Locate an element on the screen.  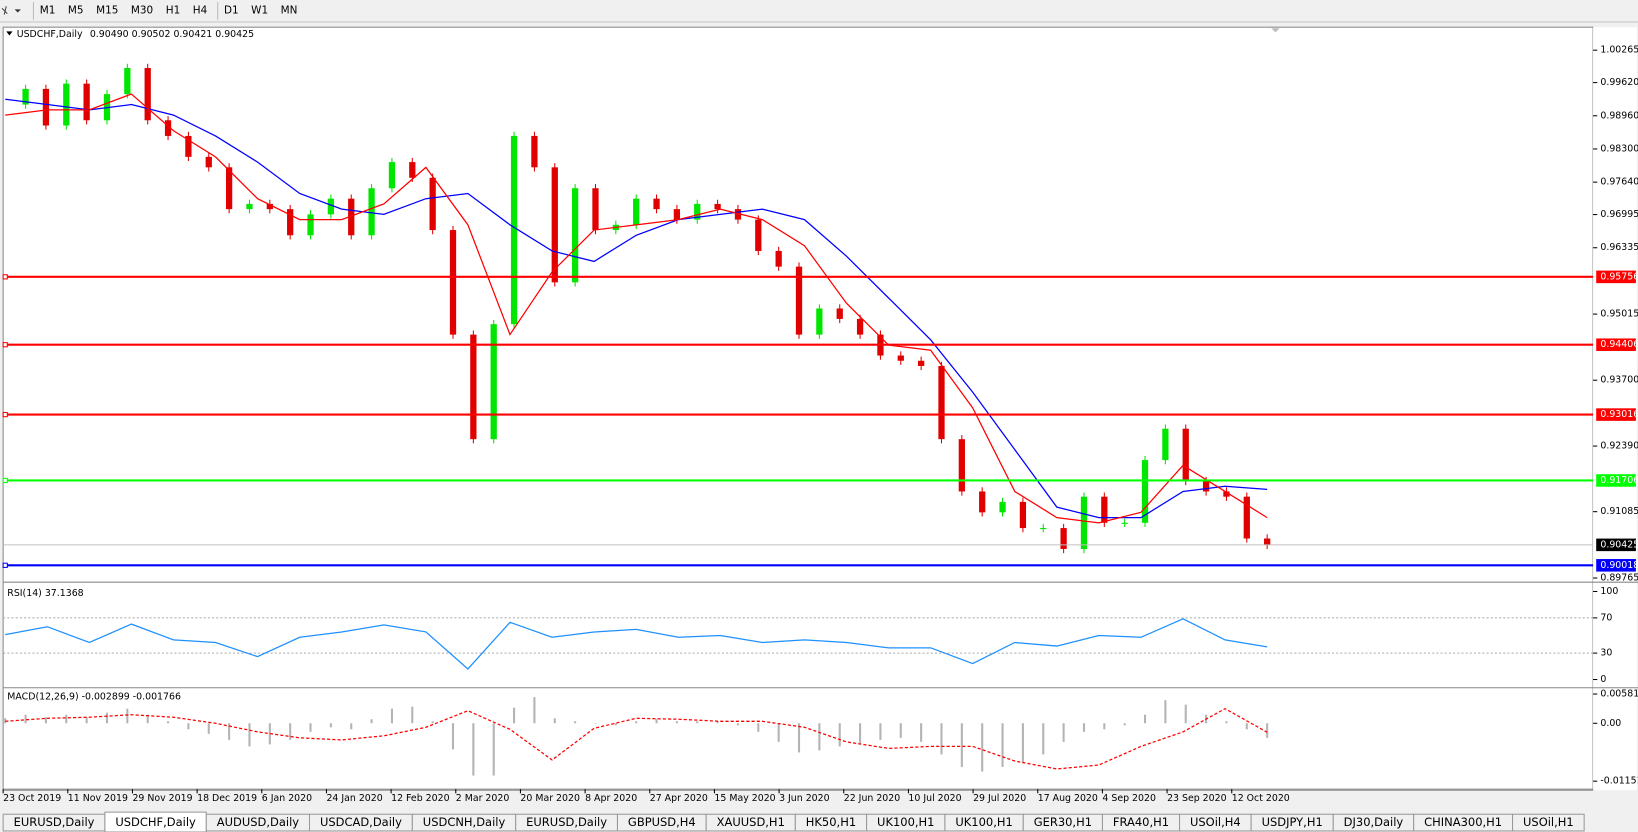
y-tick-label: 0.92390 is located at coordinates (1619, 446).